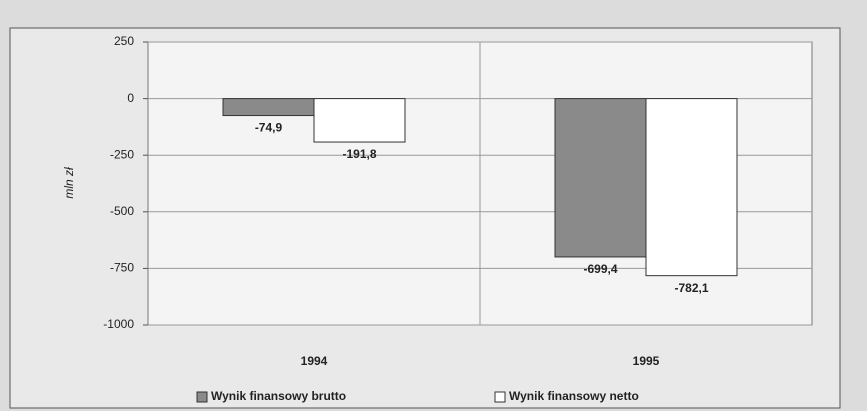  What do you see at coordinates (691, 288) in the screenshot?
I see `value-label: -782,1` at bounding box center [691, 288].